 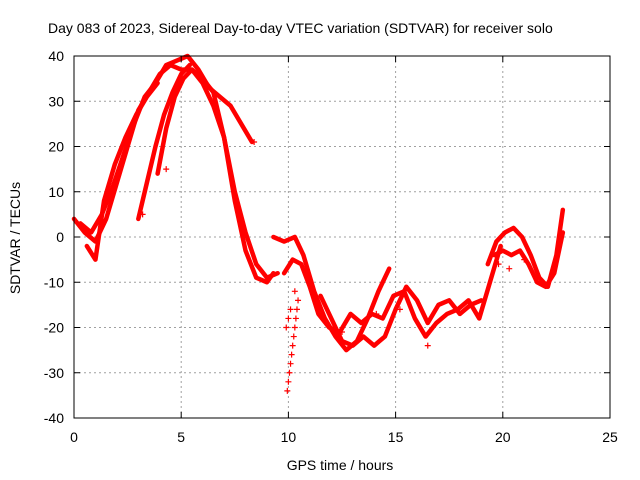 What do you see at coordinates (54, 373) in the screenshot?
I see `y-tick-label: -30` at bounding box center [54, 373].